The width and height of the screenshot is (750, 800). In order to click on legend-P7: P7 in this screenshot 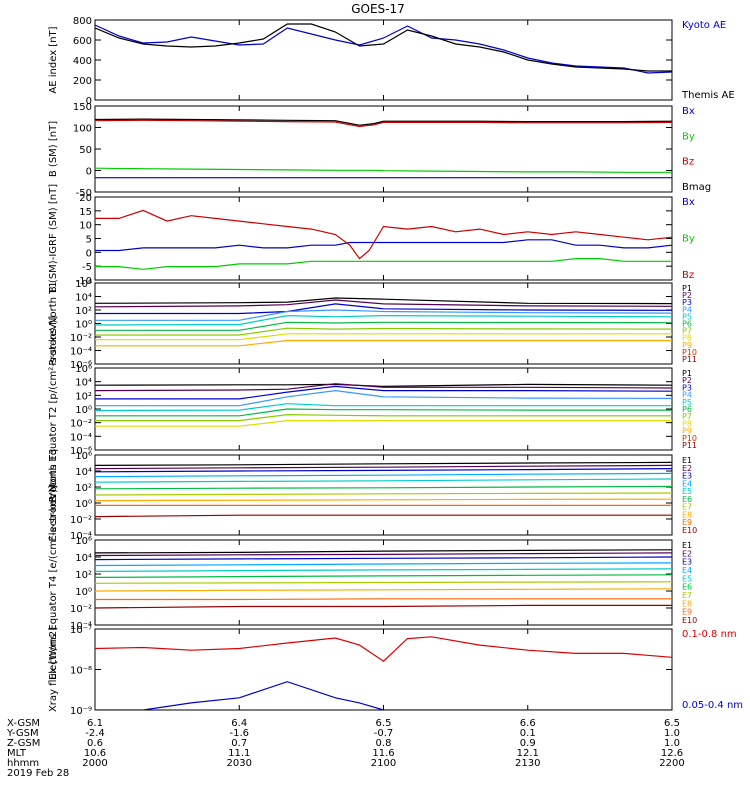, I will do `click(687, 331)`.